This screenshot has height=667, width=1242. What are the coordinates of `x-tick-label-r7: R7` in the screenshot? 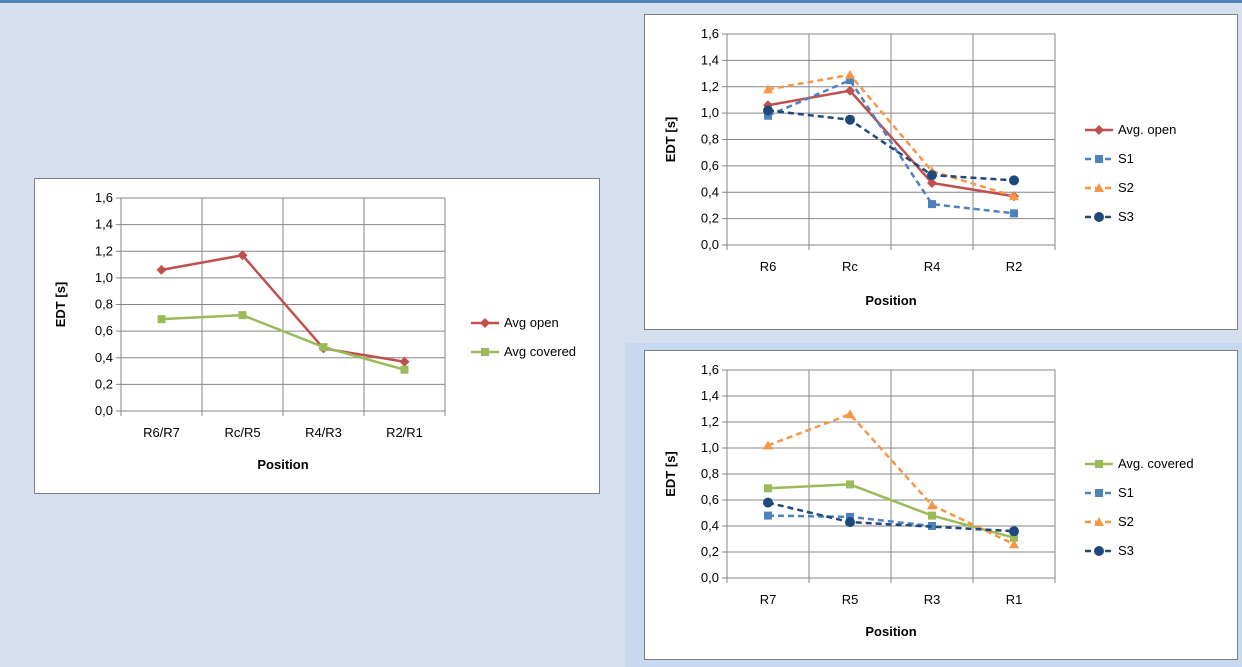 It's located at (768, 599).